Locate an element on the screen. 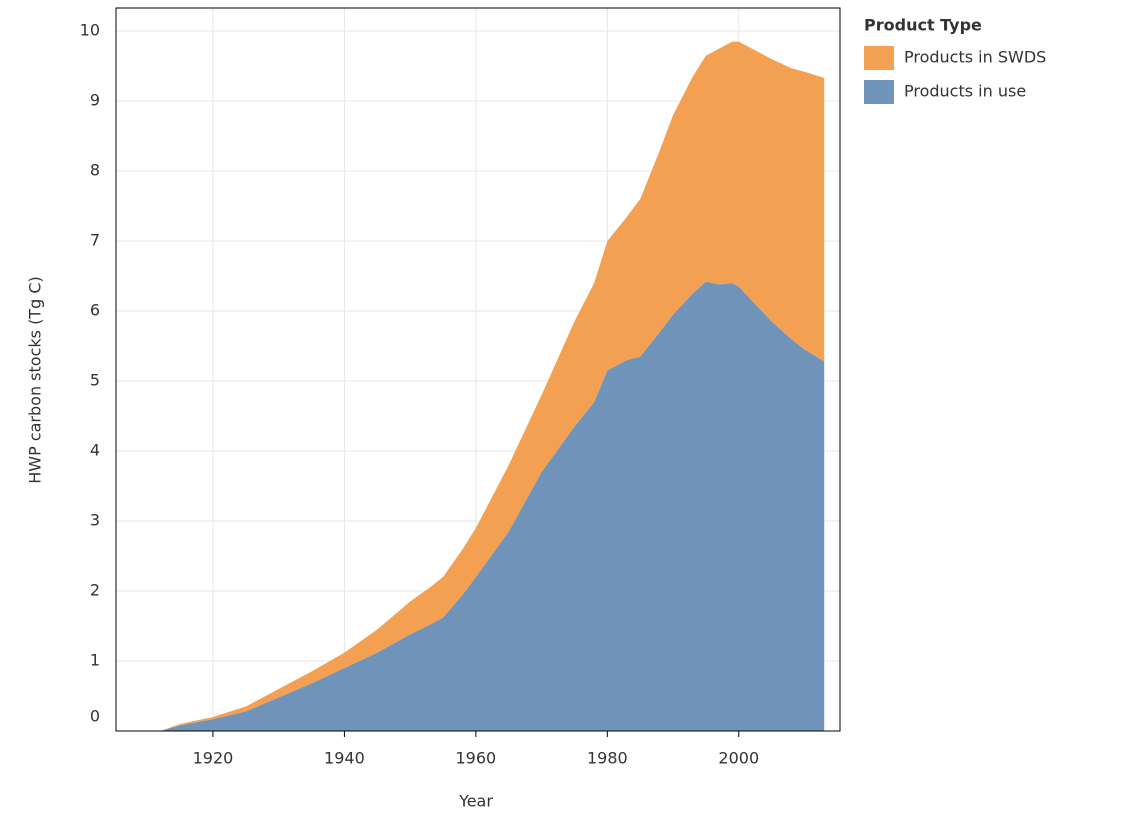 Image resolution: width=1129 pixels, height=815 pixels. y-tick-label: 10 is located at coordinates (90, 30).